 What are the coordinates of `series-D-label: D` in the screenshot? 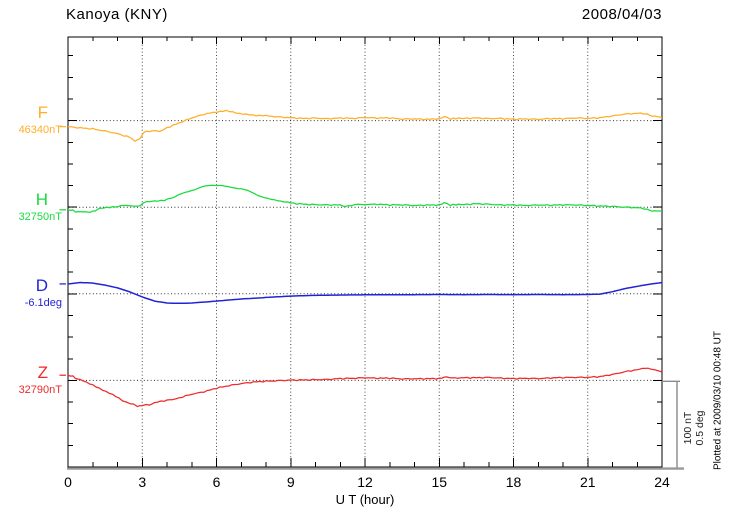 It's located at (41, 286).